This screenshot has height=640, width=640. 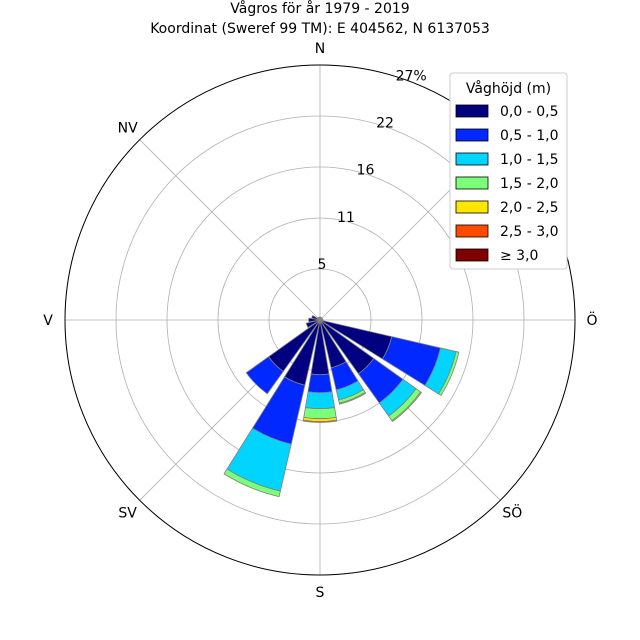 I want to click on radial-tick-label-0: 5, so click(x=322, y=265).